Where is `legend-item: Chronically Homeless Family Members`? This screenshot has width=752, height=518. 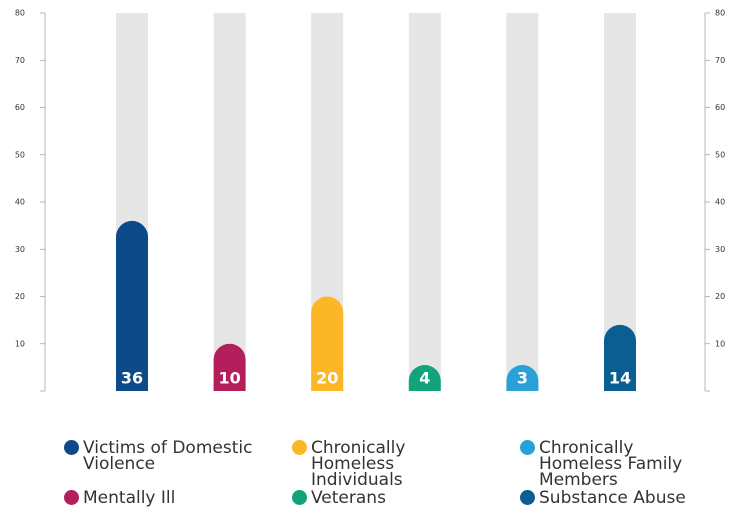 legend-item: Chronically Homeless Family Members is located at coordinates (632, 465).